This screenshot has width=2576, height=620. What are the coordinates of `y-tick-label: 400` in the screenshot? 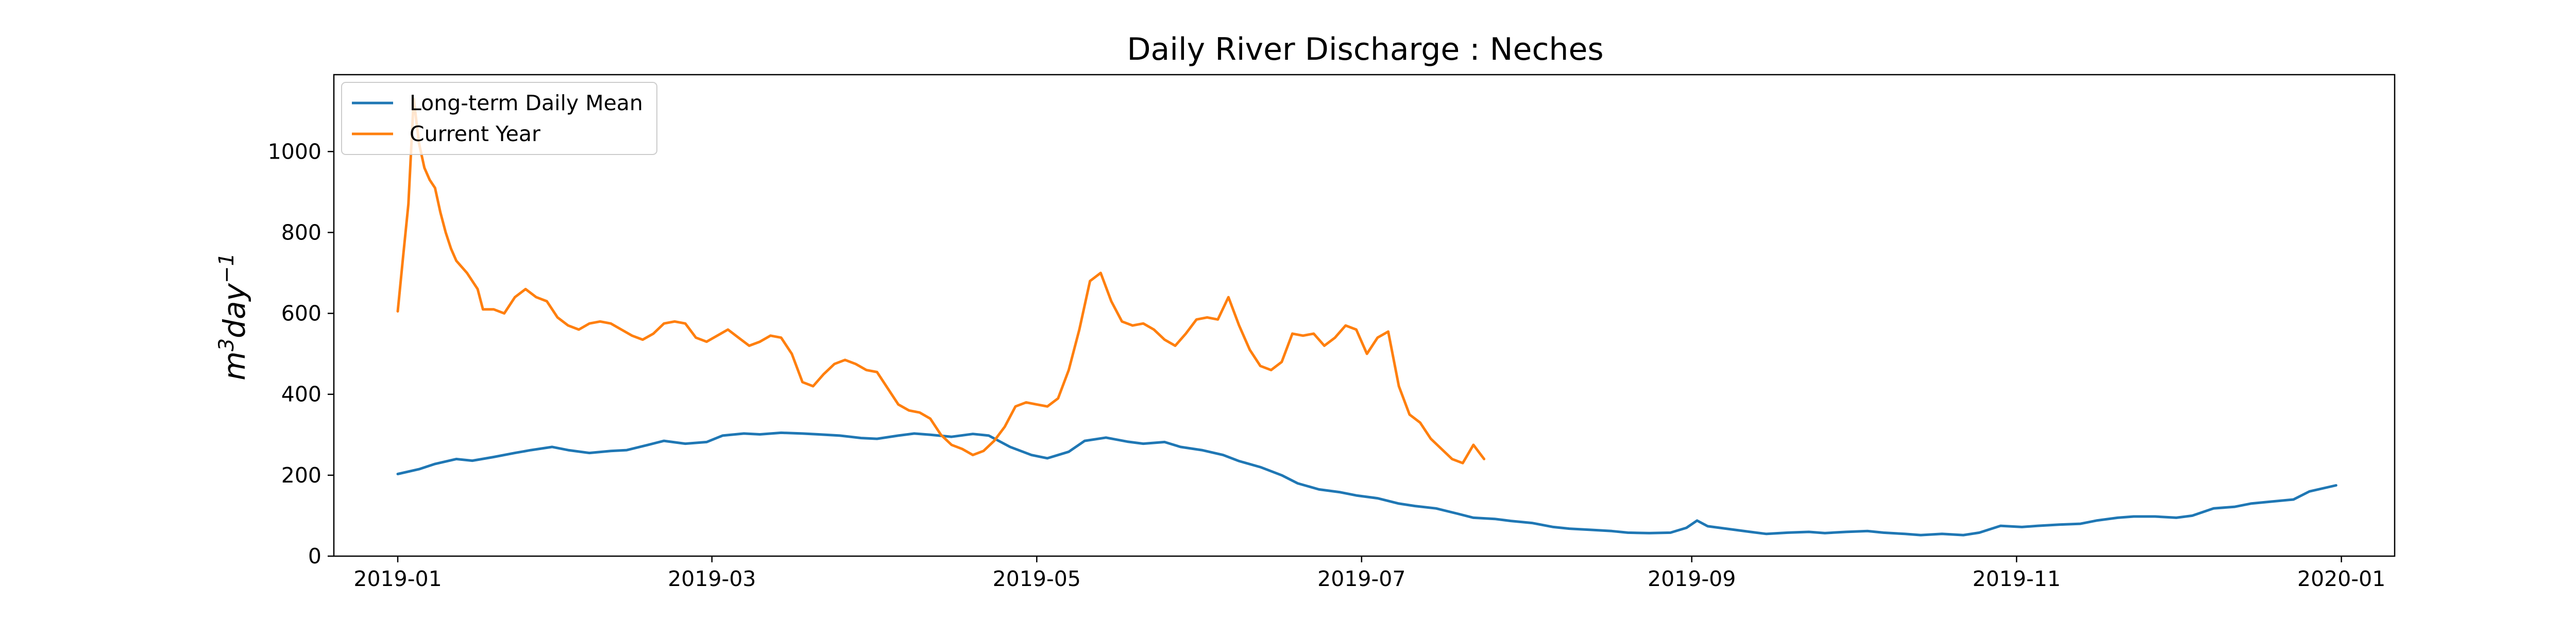 It's located at (301, 395).